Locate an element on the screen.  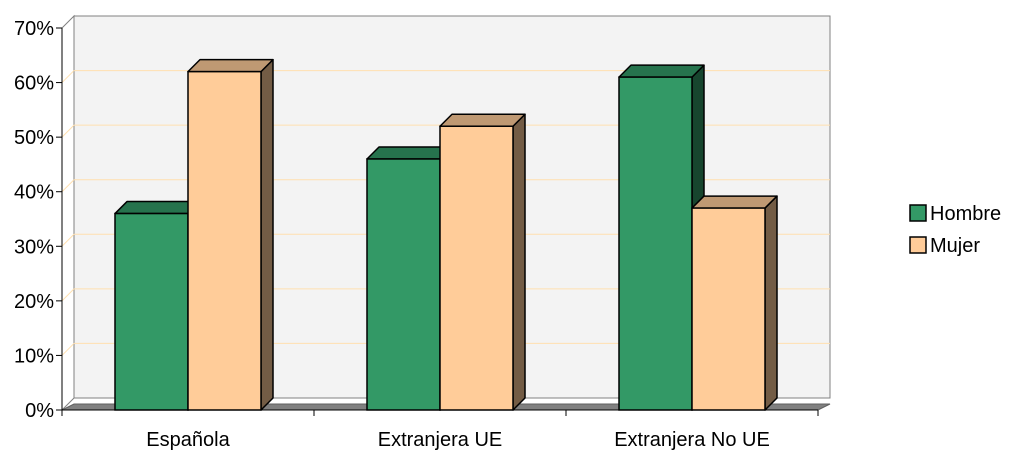
y-tick-label: 50% is located at coordinates (34, 138).